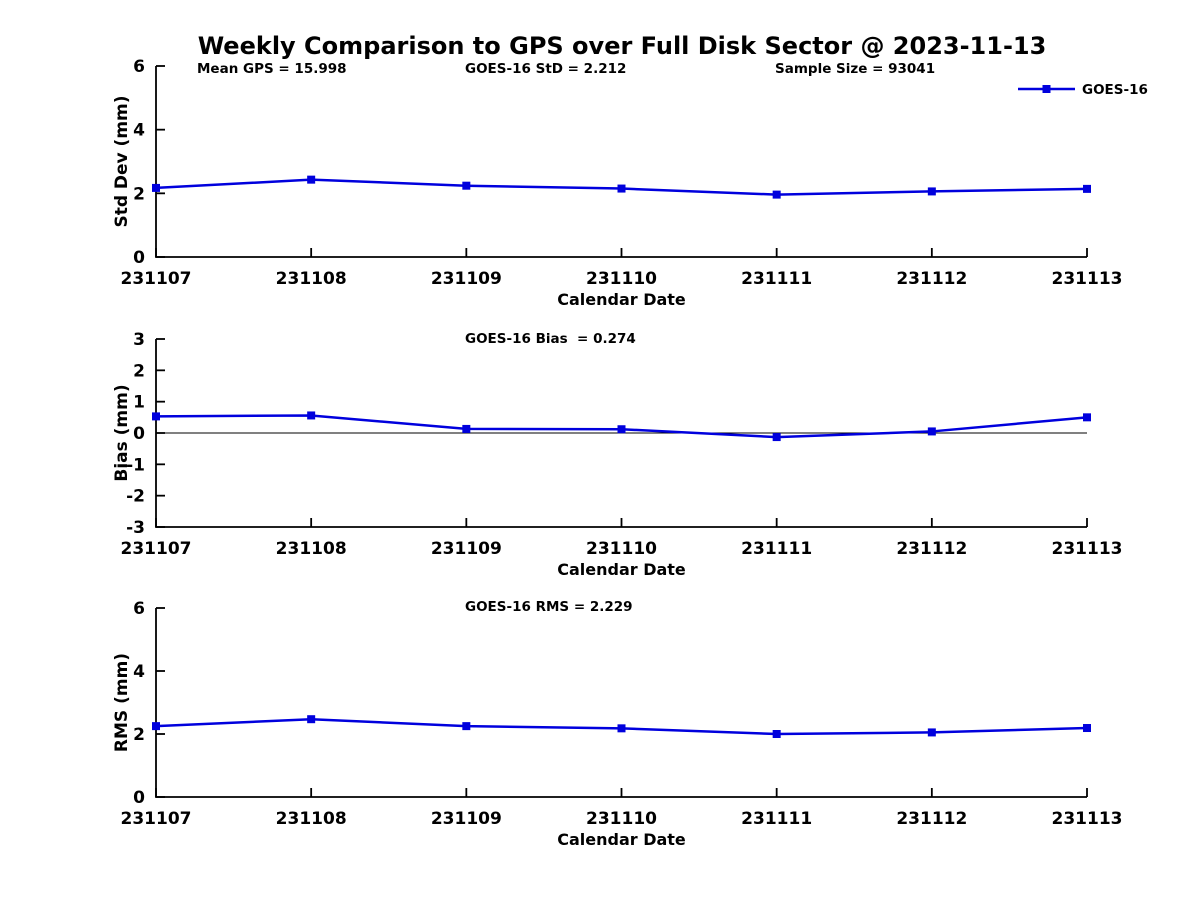 This screenshot has width=1200, height=900. What do you see at coordinates (122, 702) in the screenshot?
I see `y-axis-title: RMS (mm)` at bounding box center [122, 702].